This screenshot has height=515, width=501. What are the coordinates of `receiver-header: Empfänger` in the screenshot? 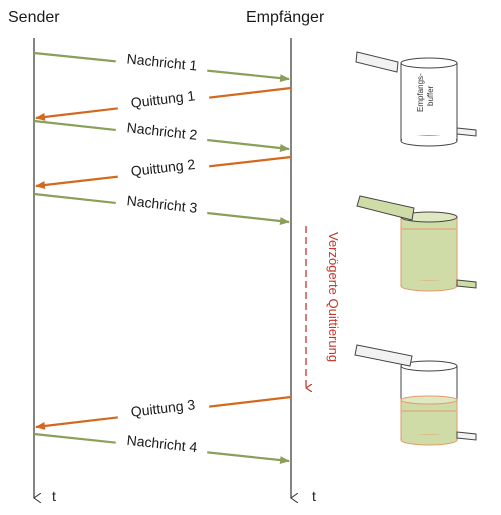 It's located at (285, 17).